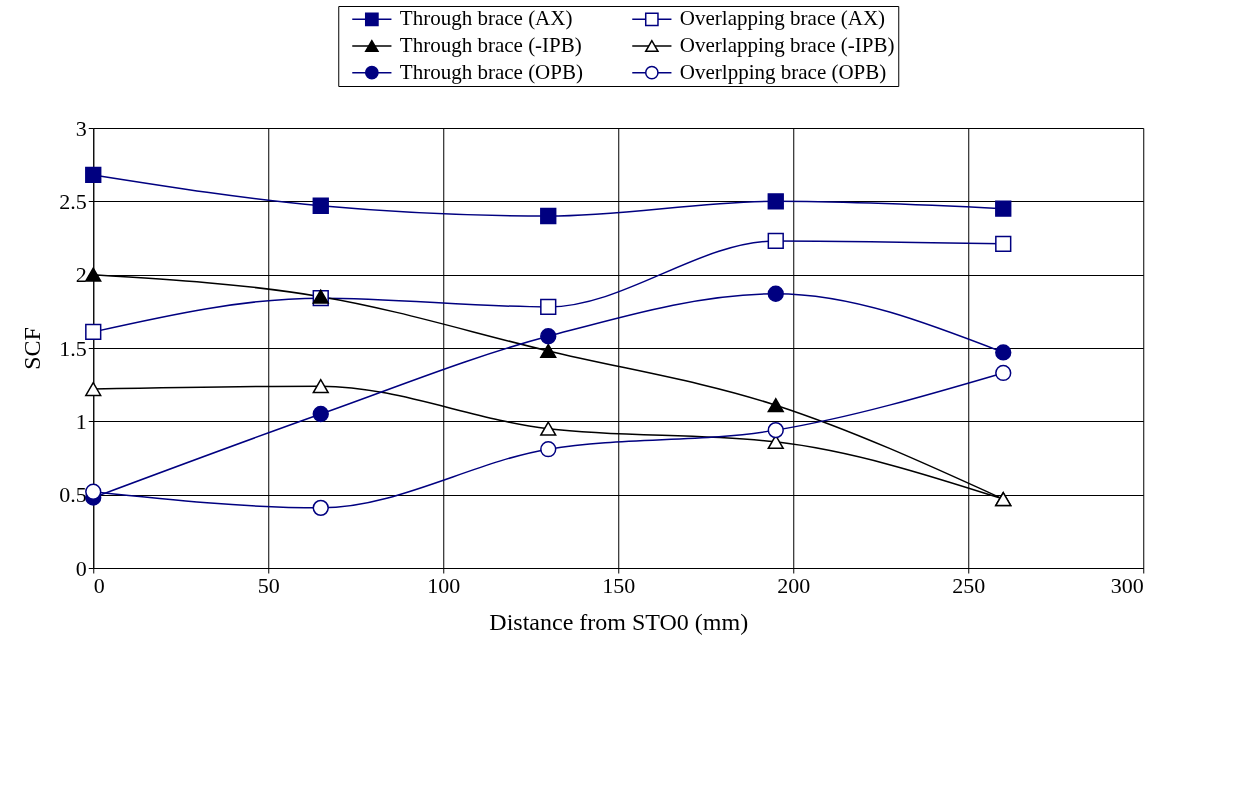  What do you see at coordinates (619, 621) in the screenshot?
I see `x-axis-title: Distance from STO0 (mm)` at bounding box center [619, 621].